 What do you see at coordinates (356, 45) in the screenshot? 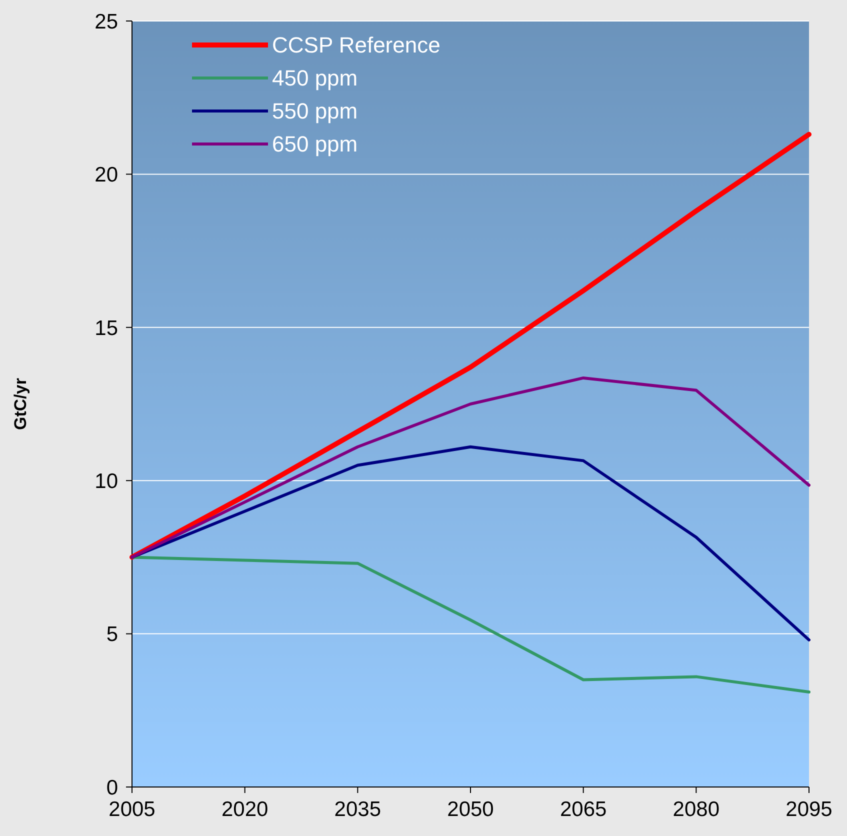
I see `legend-label: CCSP Reference` at bounding box center [356, 45].